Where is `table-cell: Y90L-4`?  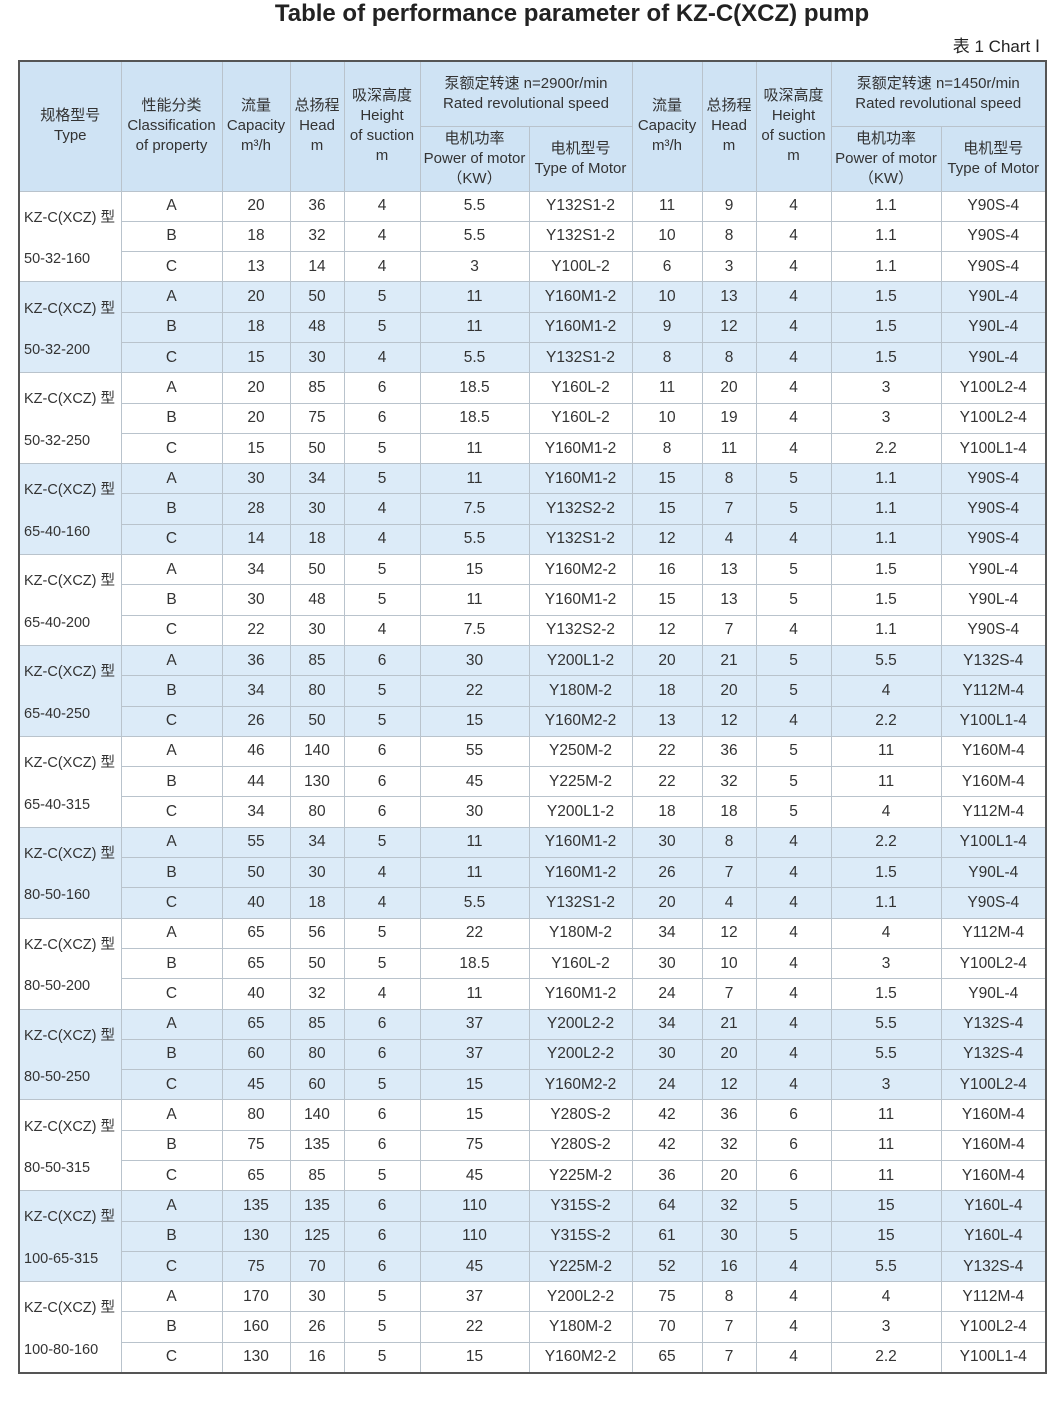 table-cell: Y90L-4 is located at coordinates (993, 994).